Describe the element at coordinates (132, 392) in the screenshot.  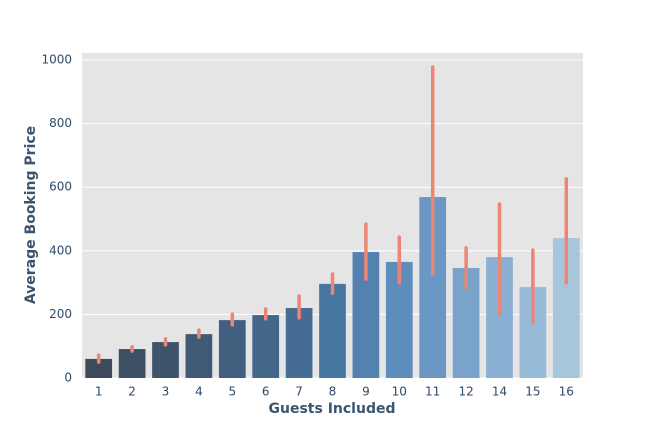
I see `x-tick-label: 2` at that location.